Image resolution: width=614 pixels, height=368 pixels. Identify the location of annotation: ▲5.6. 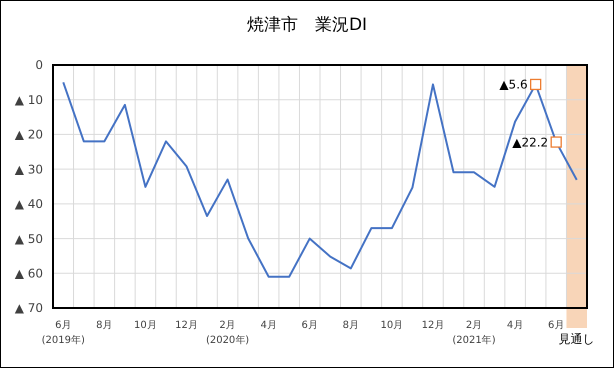
(513, 85).